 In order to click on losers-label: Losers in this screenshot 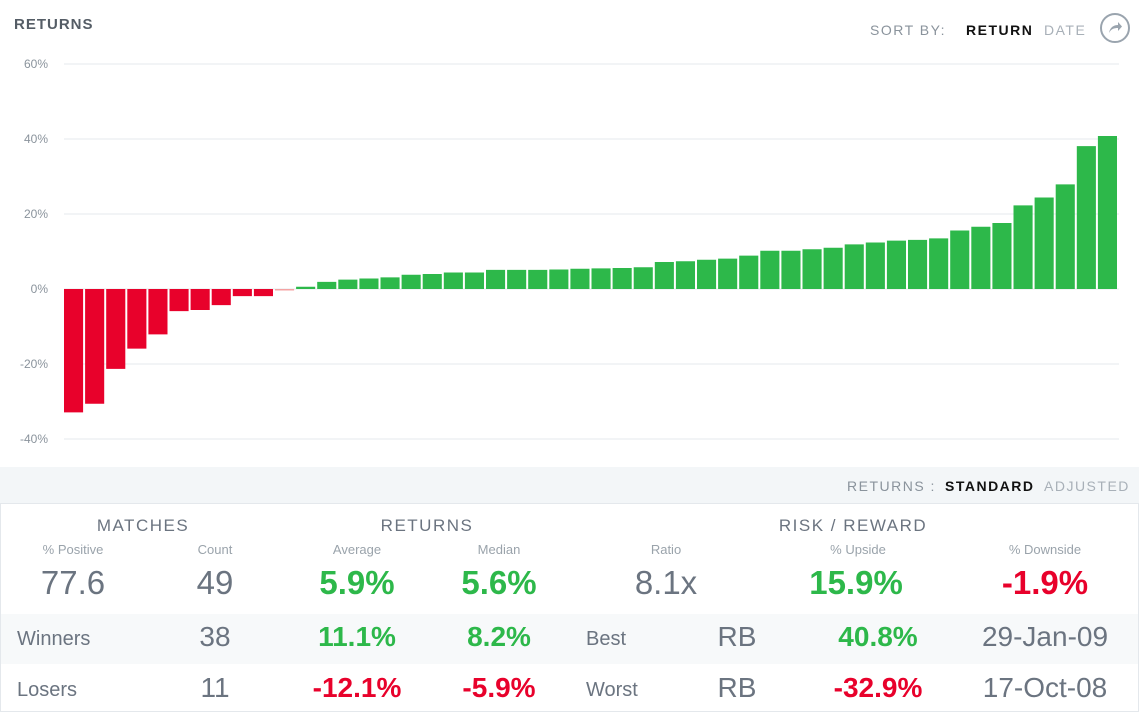, I will do `click(47, 690)`.